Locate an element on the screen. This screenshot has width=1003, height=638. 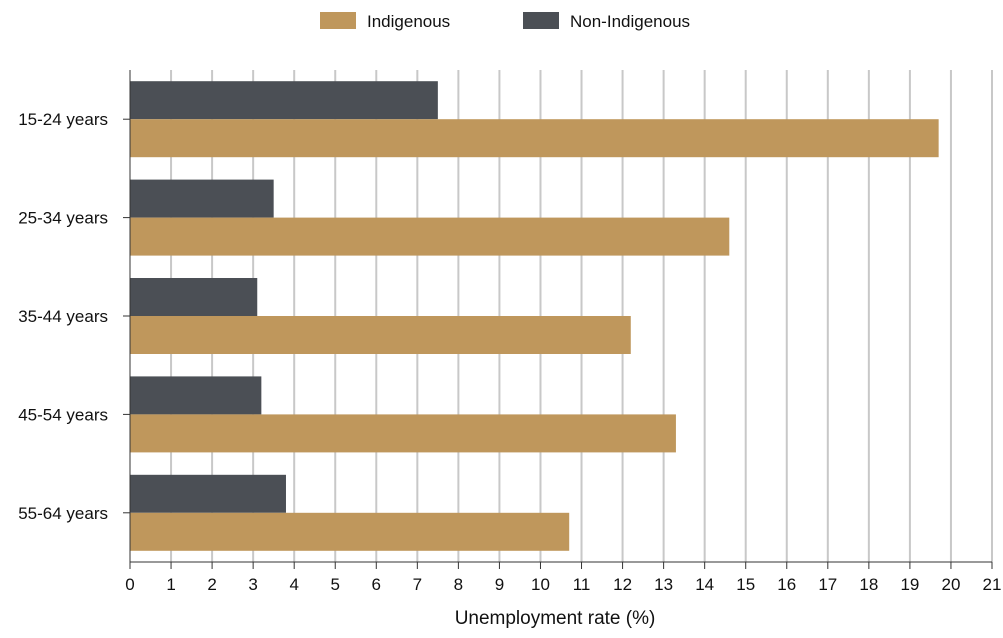
x-tick-label: 6 is located at coordinates (376, 584).